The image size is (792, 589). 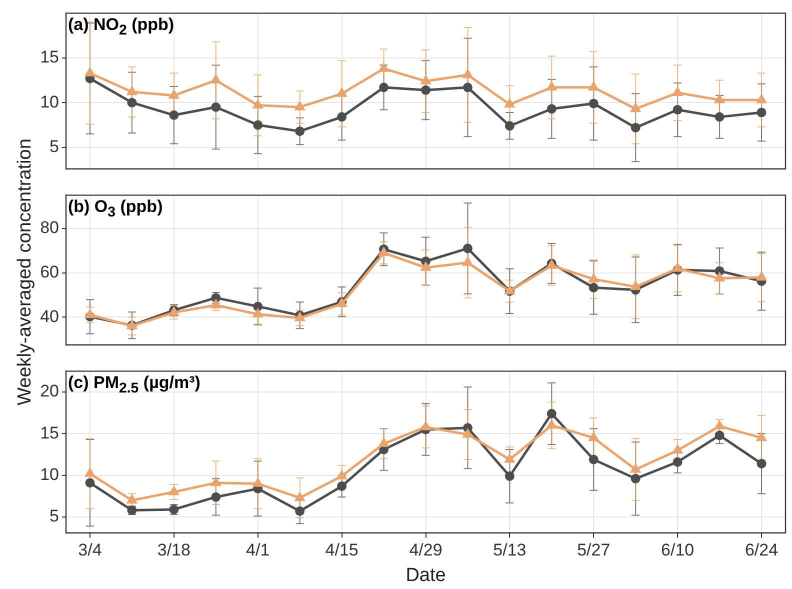 I want to click on x-tick-label: 5/27, so click(x=593, y=550).